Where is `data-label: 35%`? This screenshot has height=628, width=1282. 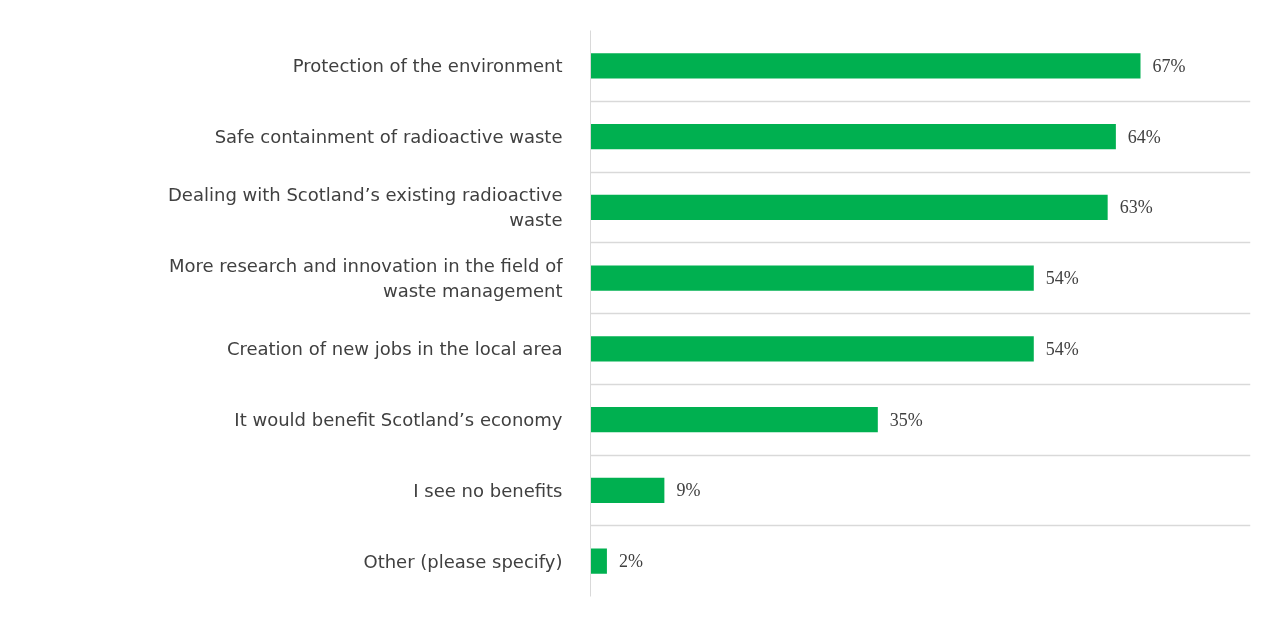
data-label: 35% is located at coordinates (906, 419).